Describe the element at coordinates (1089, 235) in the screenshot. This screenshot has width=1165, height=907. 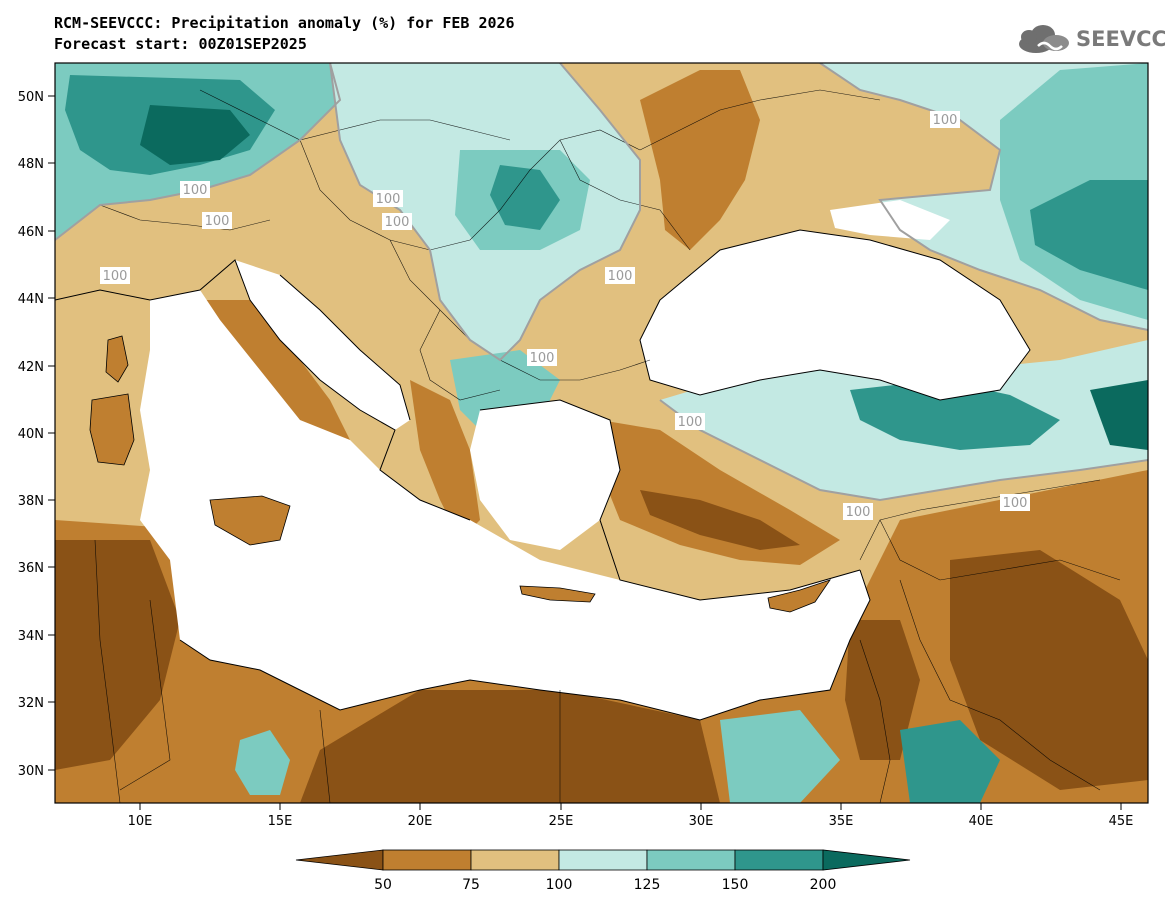
I see `wet-max-east` at that location.